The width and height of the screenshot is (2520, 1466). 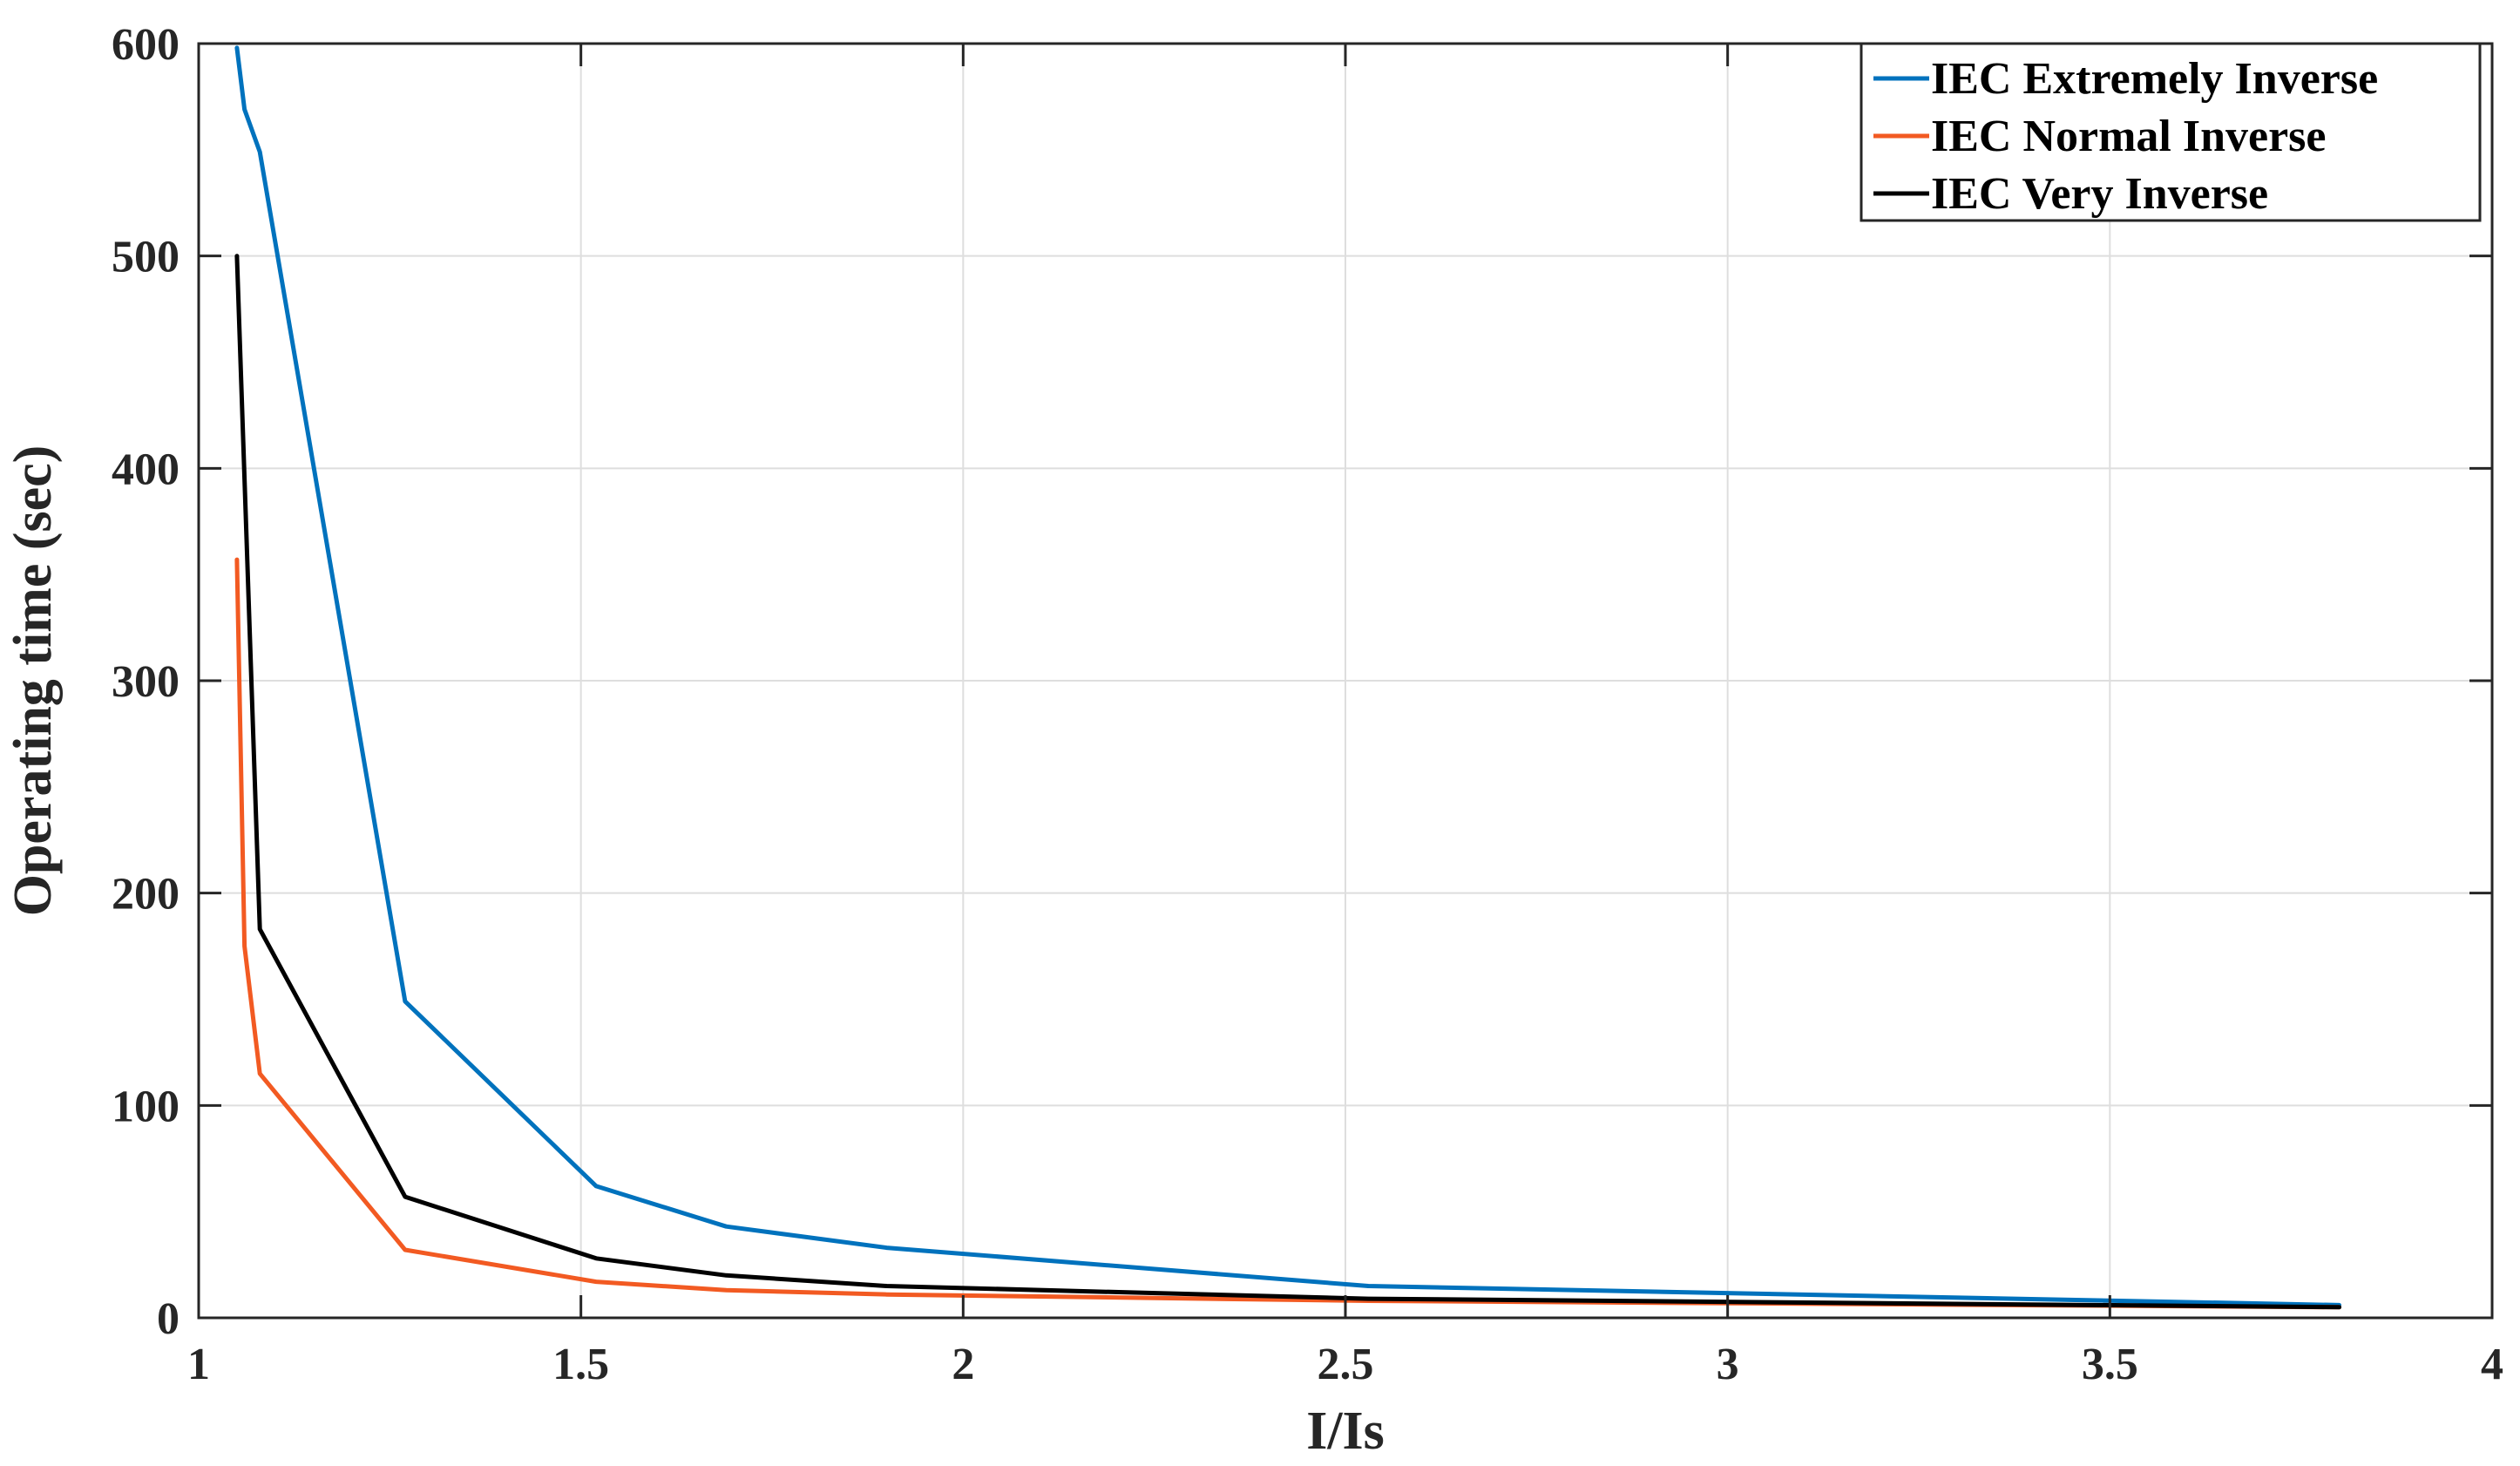 I want to click on x-tick-label: 2, so click(x=963, y=1364).